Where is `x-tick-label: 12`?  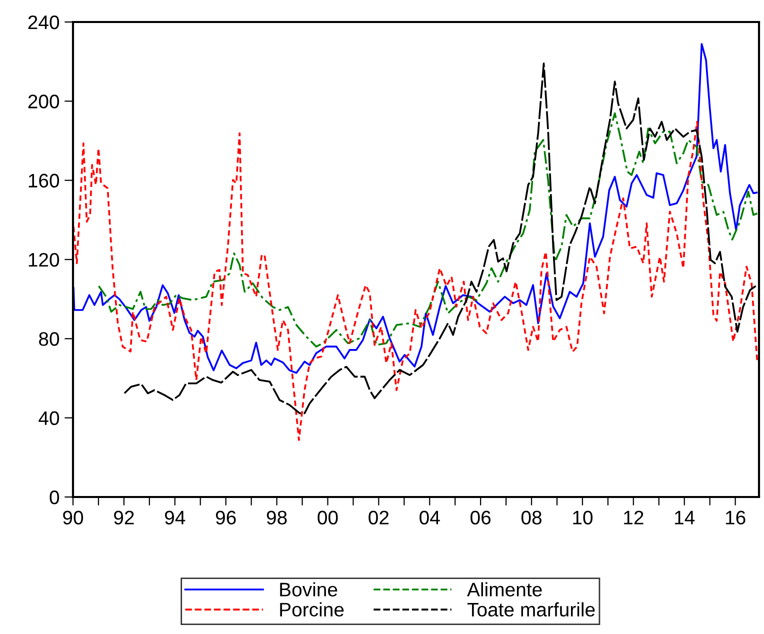
x-tick-label: 12 is located at coordinates (634, 517).